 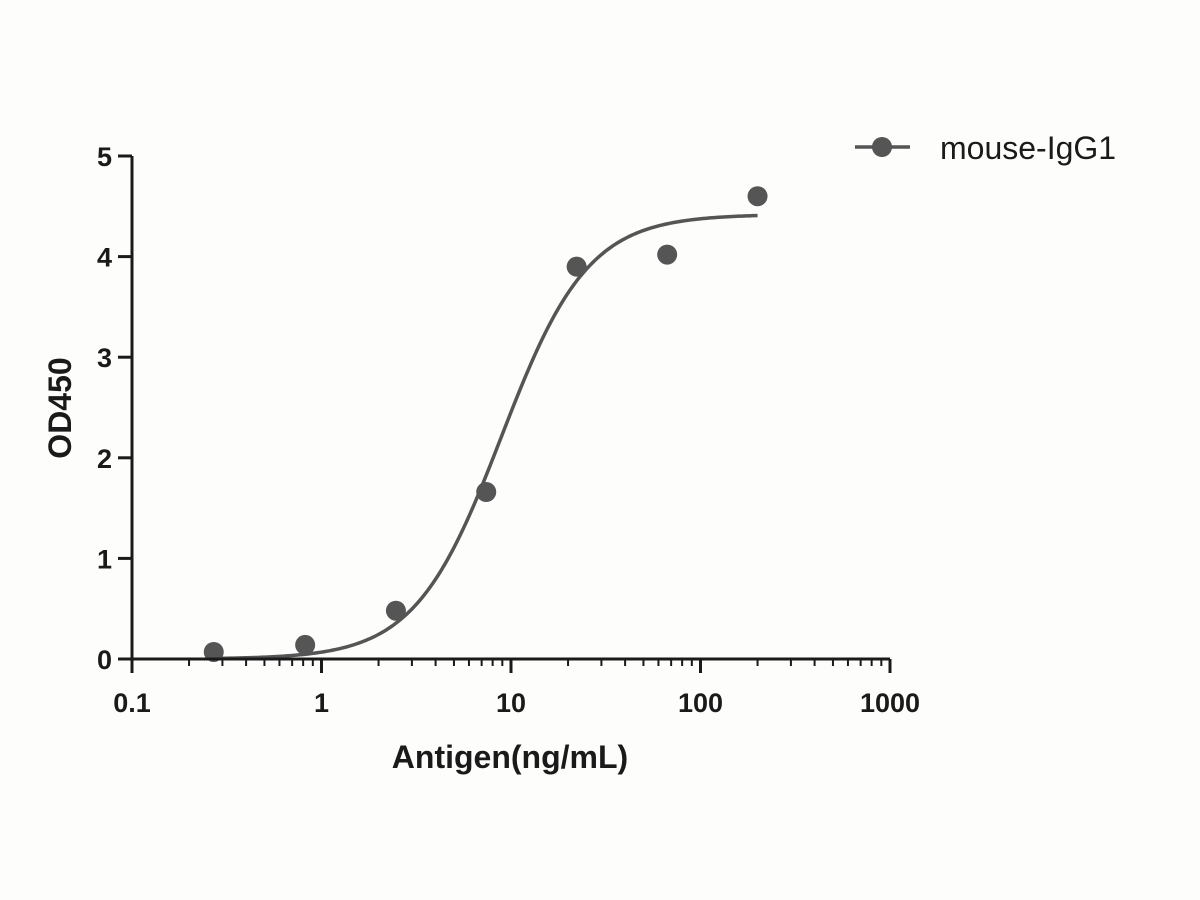 I want to click on y-ticks: 0 1 2 3 4 5, so click(x=114, y=408).